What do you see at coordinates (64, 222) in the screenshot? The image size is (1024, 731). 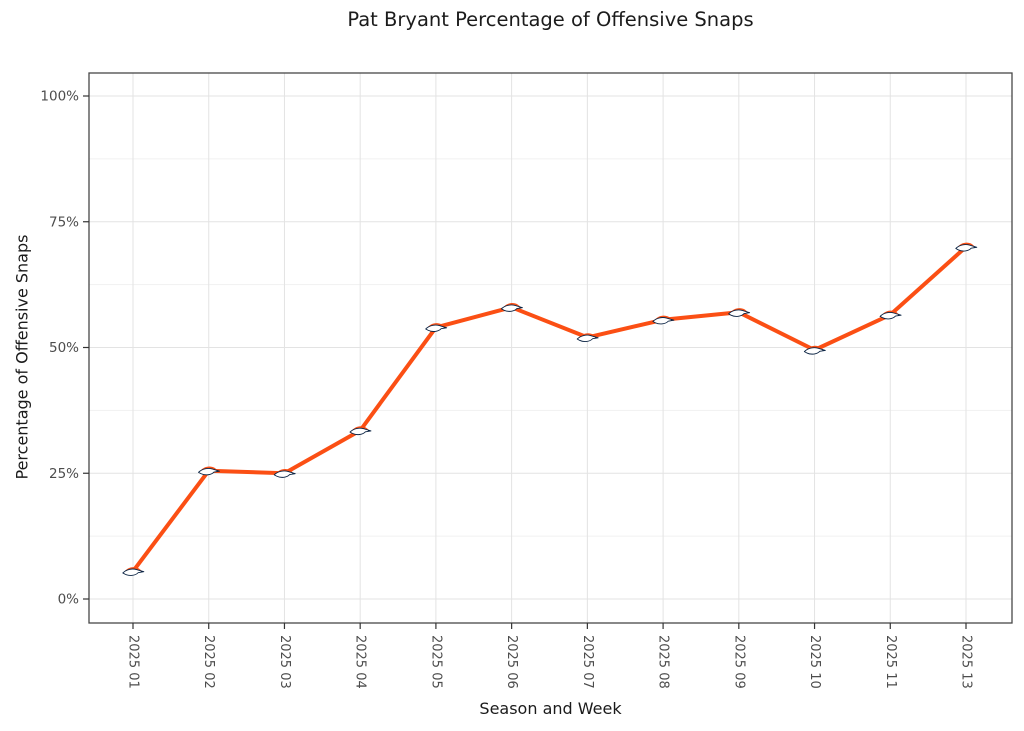 I see `y-tick-label: 75%` at bounding box center [64, 222].